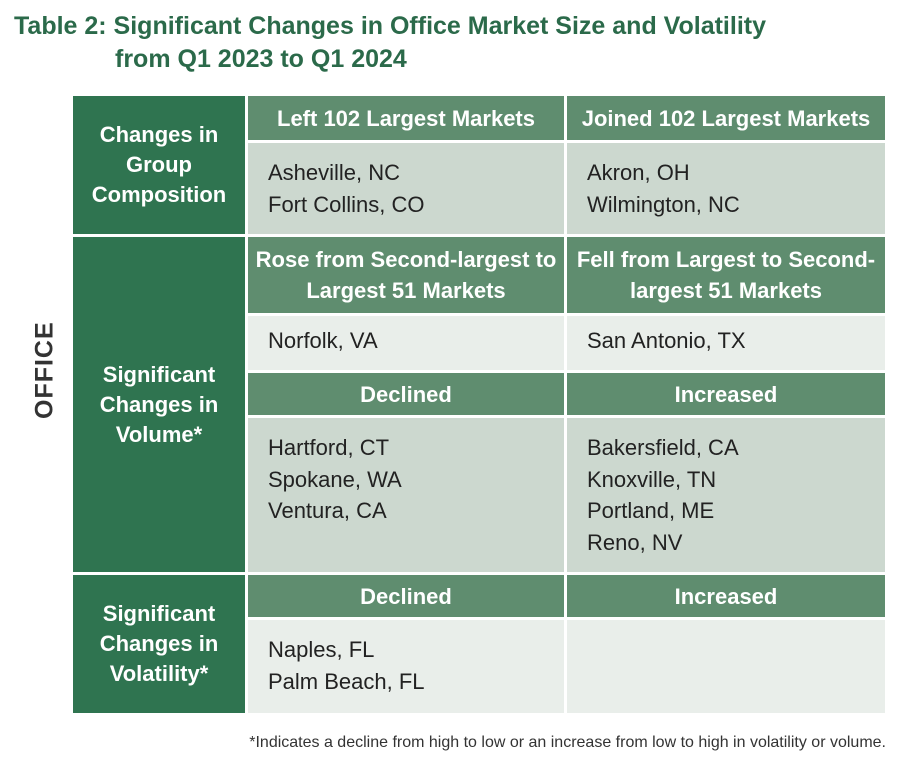 The width and height of the screenshot is (900, 772). I want to click on market-item: Bakersfield, CA, so click(663, 447).